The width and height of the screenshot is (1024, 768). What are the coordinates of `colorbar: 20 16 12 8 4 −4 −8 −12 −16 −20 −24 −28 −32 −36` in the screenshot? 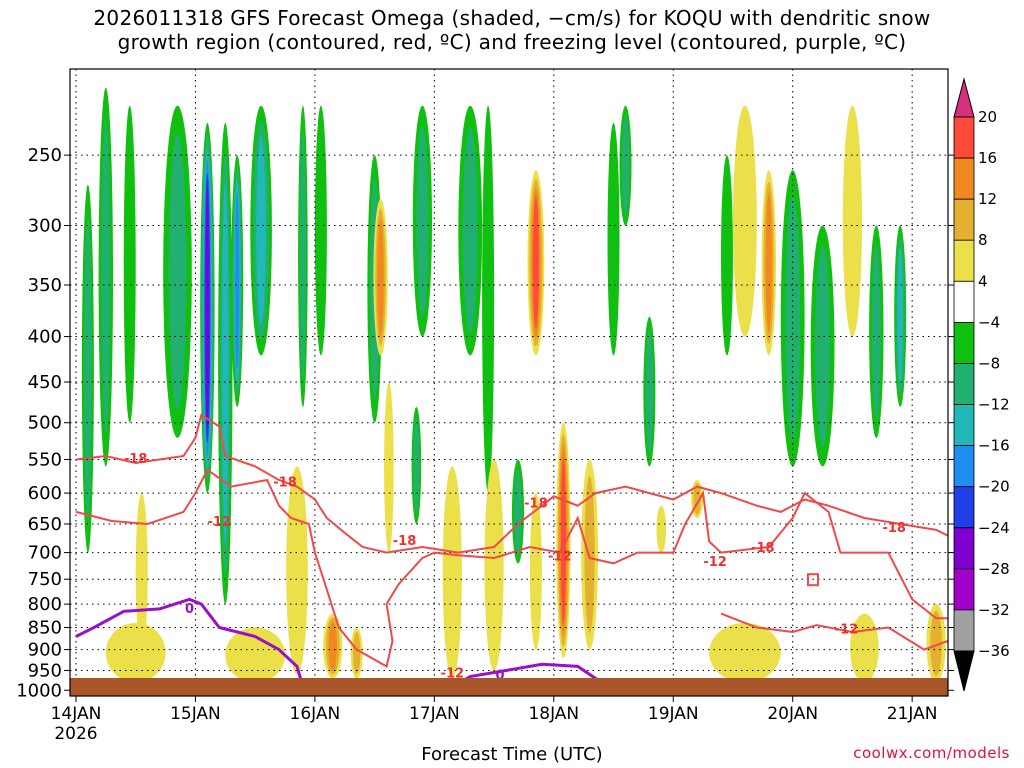 It's located at (981, 384).